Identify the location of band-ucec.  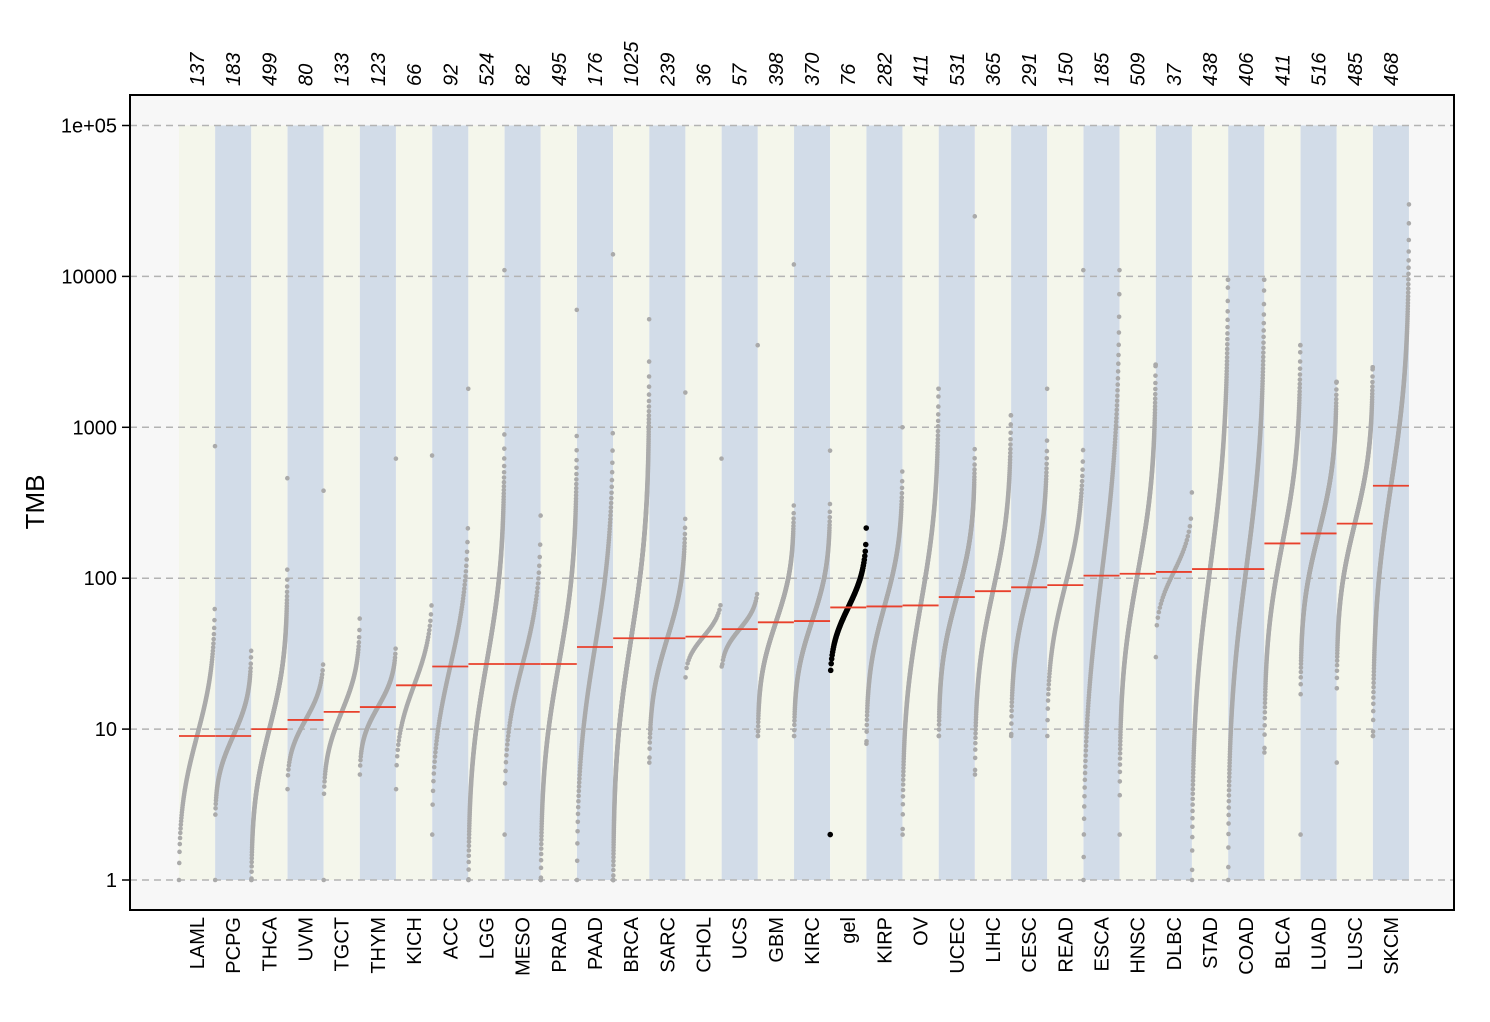
(956, 502).